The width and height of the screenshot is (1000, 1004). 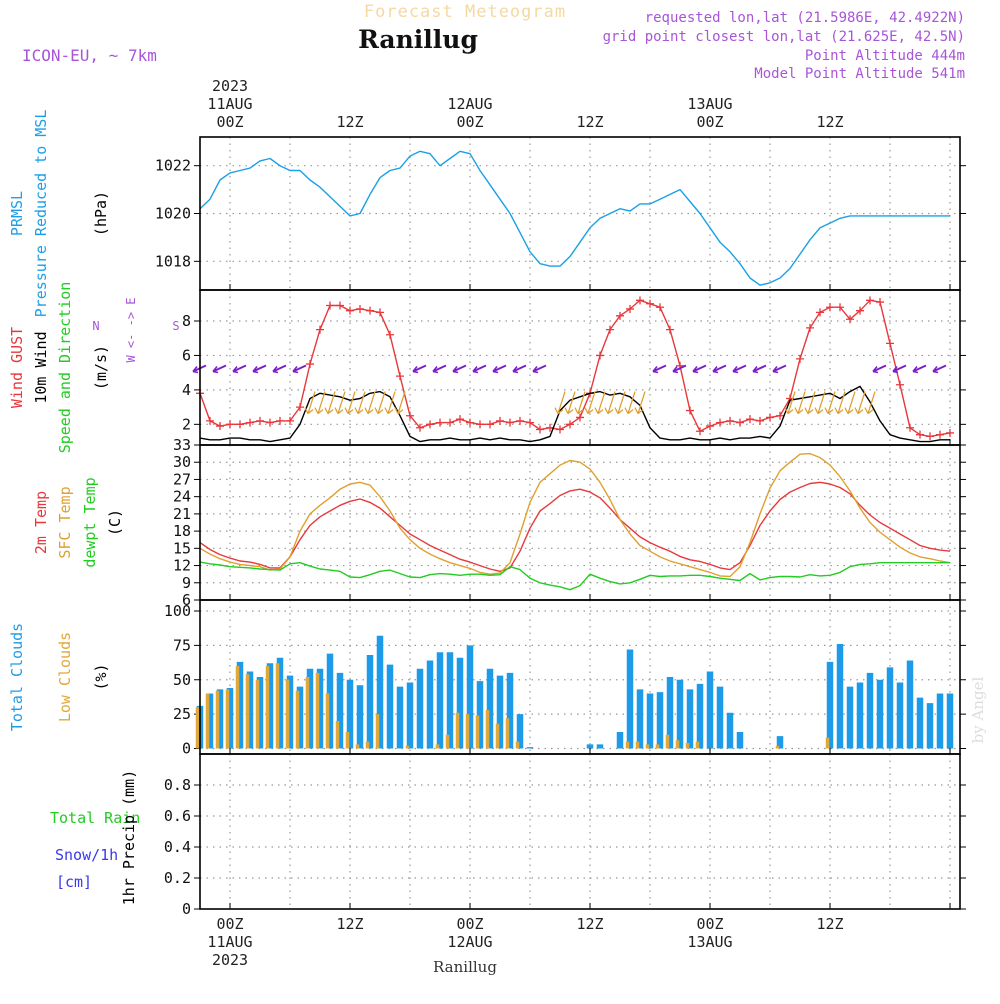 What do you see at coordinates (186, 424) in the screenshot?
I see `y-tick-label: 2` at bounding box center [186, 424].